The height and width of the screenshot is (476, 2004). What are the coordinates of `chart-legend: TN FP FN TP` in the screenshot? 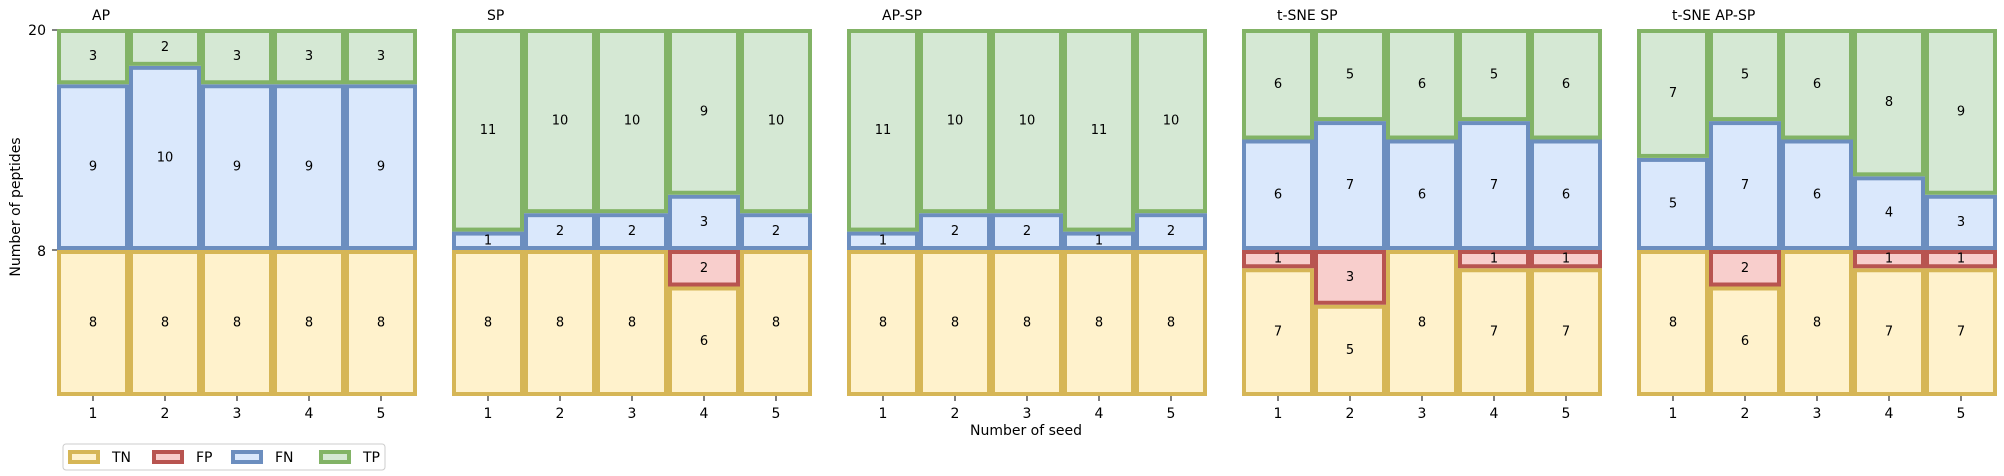 It's located at (224, 457).